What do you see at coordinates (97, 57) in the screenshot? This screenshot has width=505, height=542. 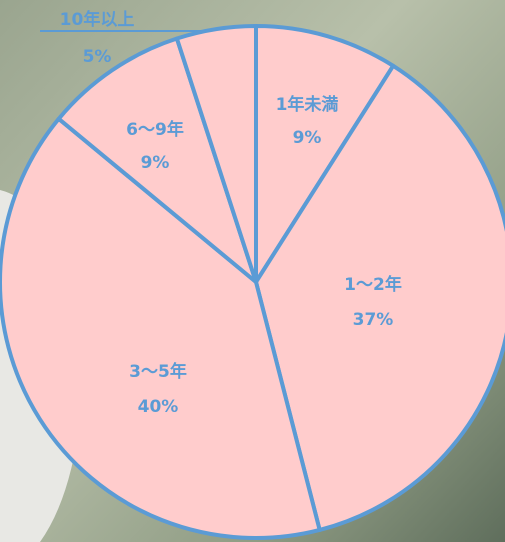 I see `value-label: 5%` at bounding box center [97, 57].